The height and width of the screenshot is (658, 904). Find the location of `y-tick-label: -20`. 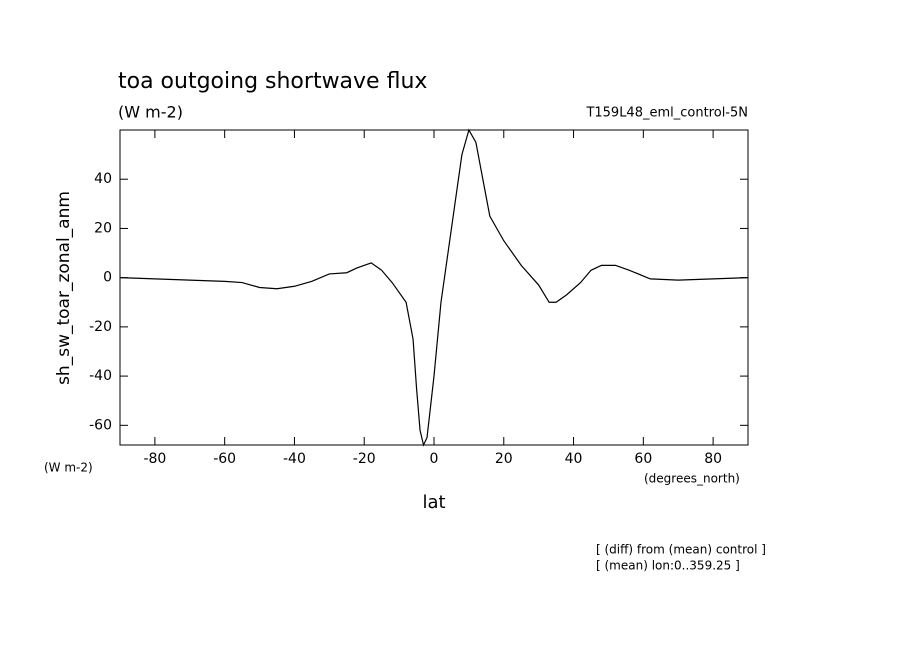

y-tick-label: -20 is located at coordinates (100, 327).